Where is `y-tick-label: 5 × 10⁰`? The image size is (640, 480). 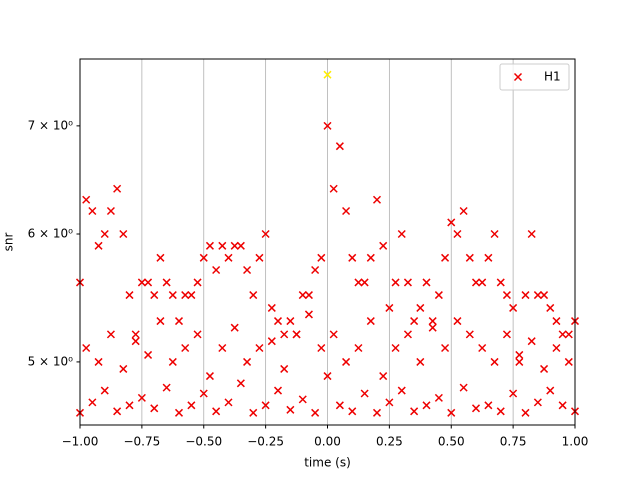
y-tick-label: 5 × 10⁰ is located at coordinates (51, 361).